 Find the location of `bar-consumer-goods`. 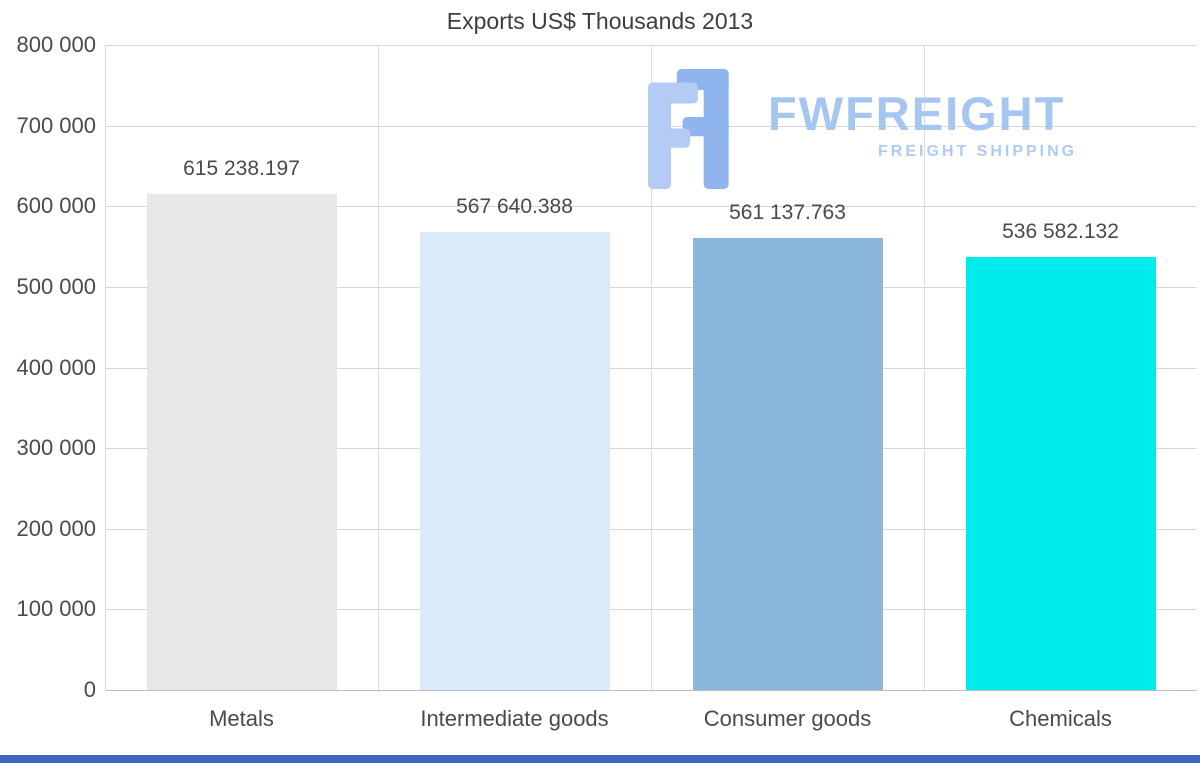

bar-consumer-goods is located at coordinates (787, 463).